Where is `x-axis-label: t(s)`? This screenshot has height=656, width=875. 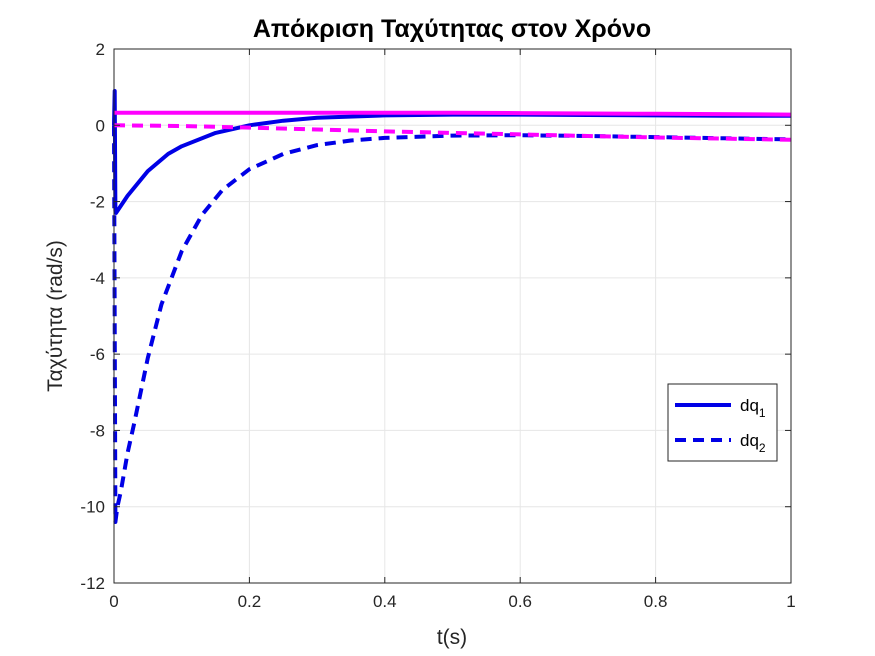
x-axis-label: t(s) is located at coordinates (452, 637).